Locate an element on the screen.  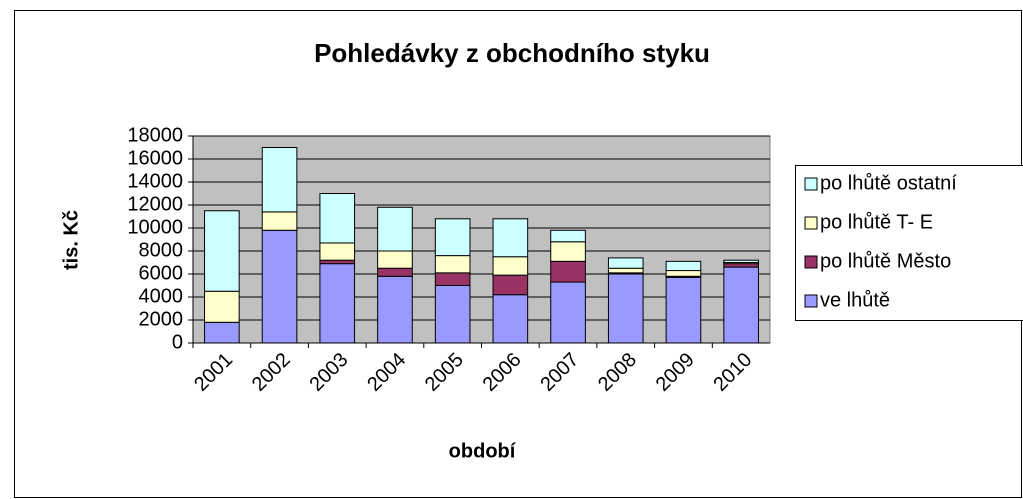
y-tick-label: 12000 is located at coordinates (155, 204).